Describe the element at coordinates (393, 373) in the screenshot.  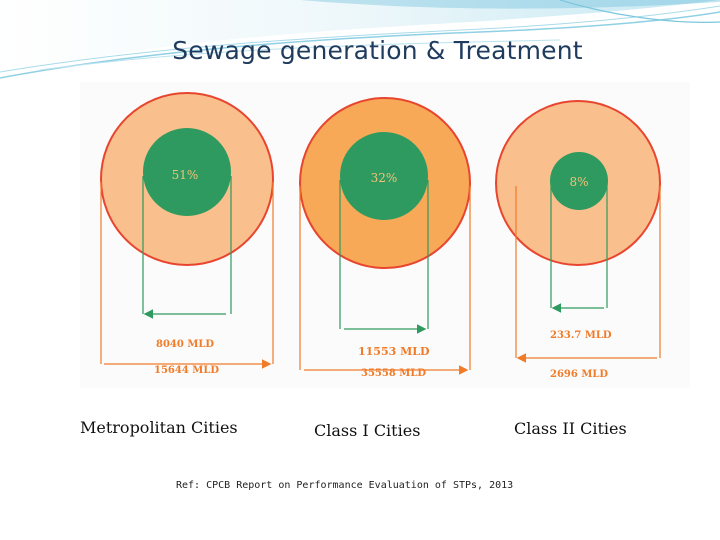
I see `generation-label-class-i: 35558 MLD` at that location.